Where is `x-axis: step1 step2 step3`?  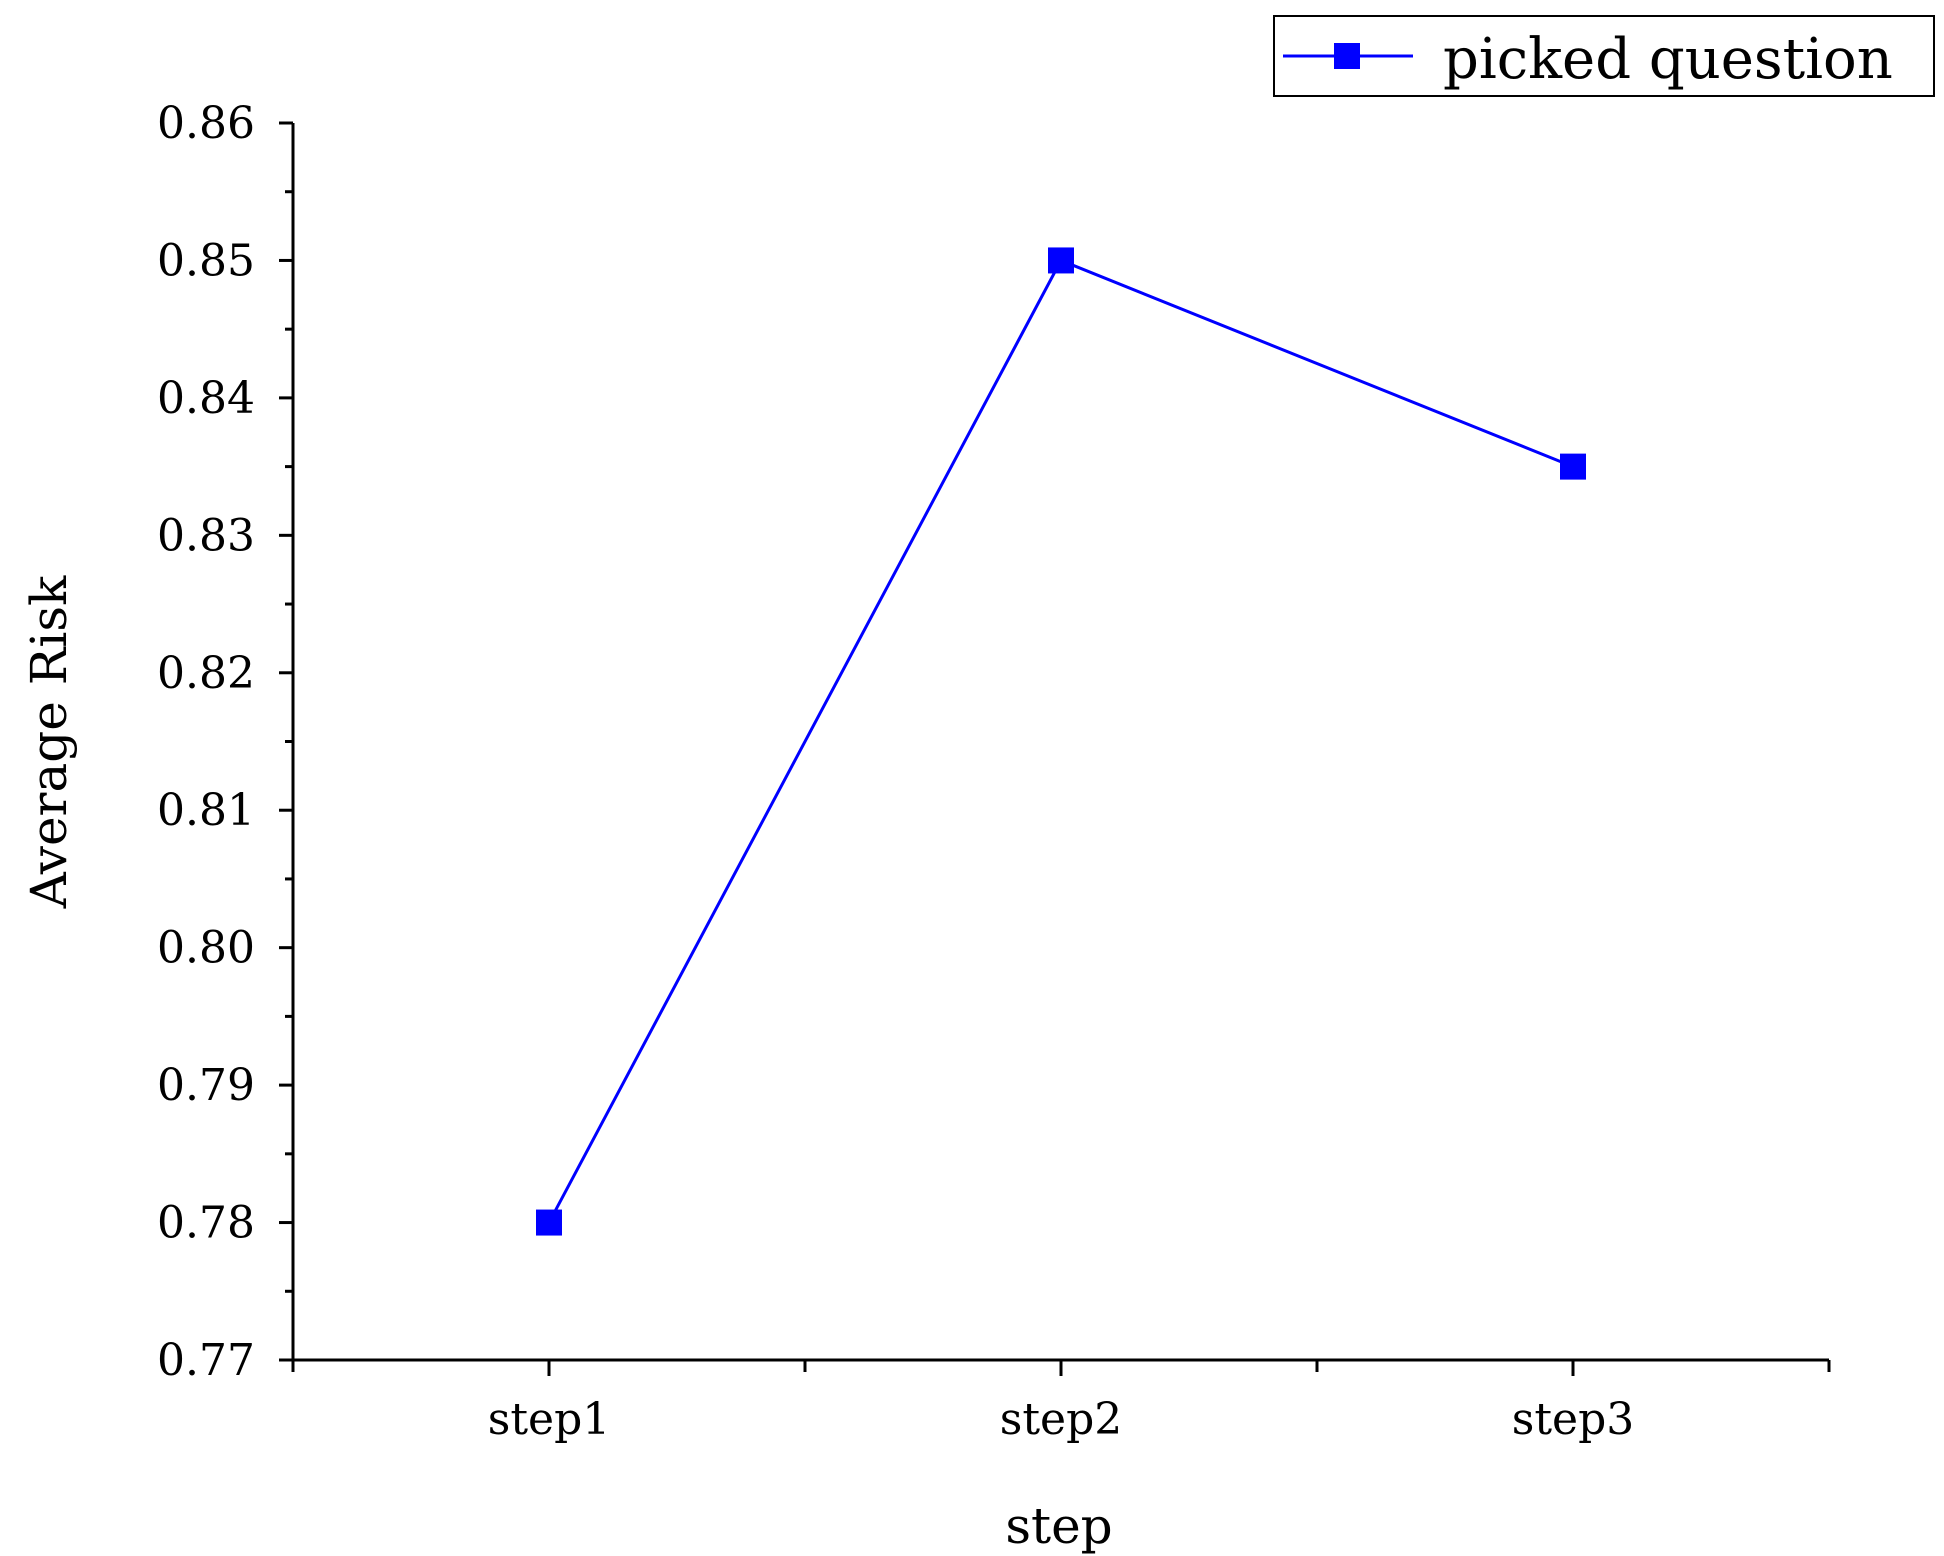 x-axis: step1 step2 step3 is located at coordinates (1061, 1401).